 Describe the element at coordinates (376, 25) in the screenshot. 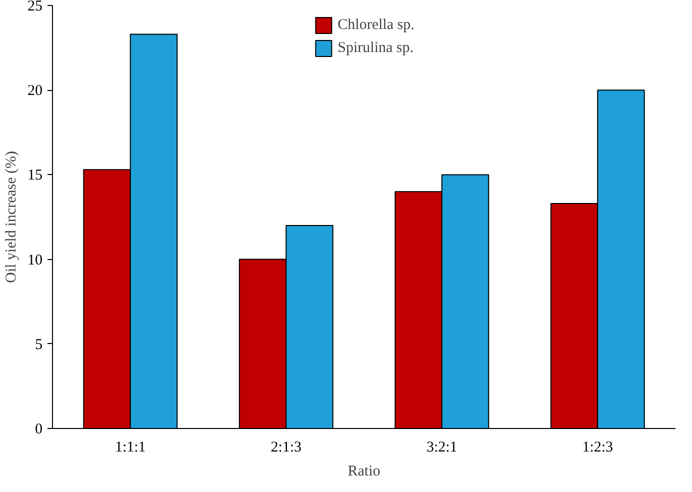

I see `legend-label: Chlorella sp.` at that location.